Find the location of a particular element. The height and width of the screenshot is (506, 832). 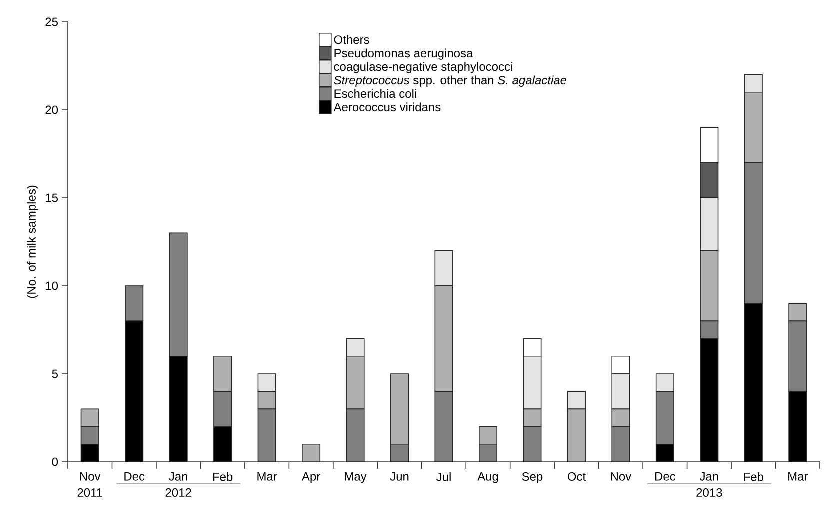

x-tick-label: Apr is located at coordinates (311, 478).